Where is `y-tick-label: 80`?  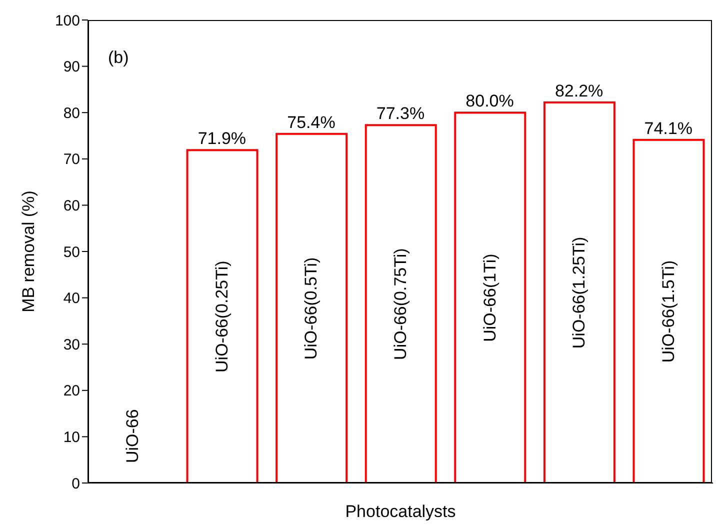
y-tick-label: 80 is located at coordinates (71, 113).